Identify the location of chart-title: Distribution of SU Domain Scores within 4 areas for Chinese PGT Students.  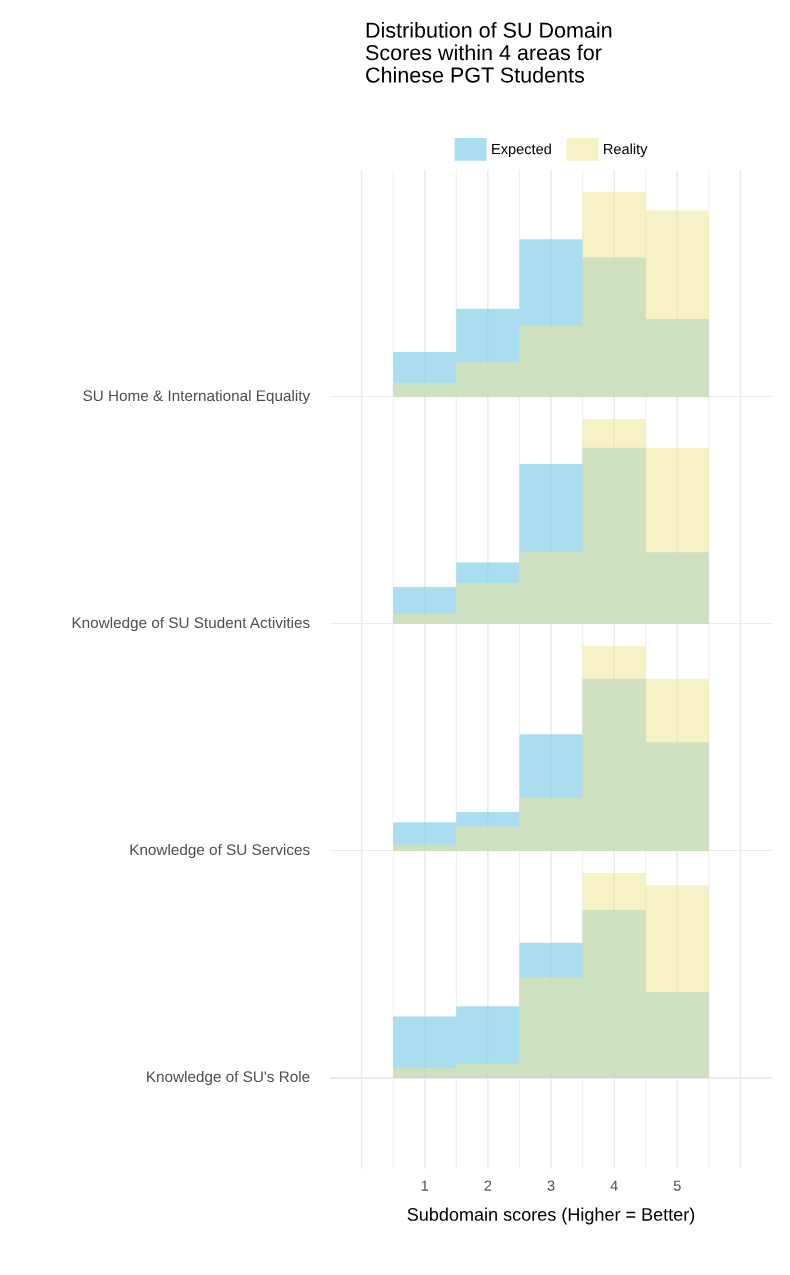
(488, 52).